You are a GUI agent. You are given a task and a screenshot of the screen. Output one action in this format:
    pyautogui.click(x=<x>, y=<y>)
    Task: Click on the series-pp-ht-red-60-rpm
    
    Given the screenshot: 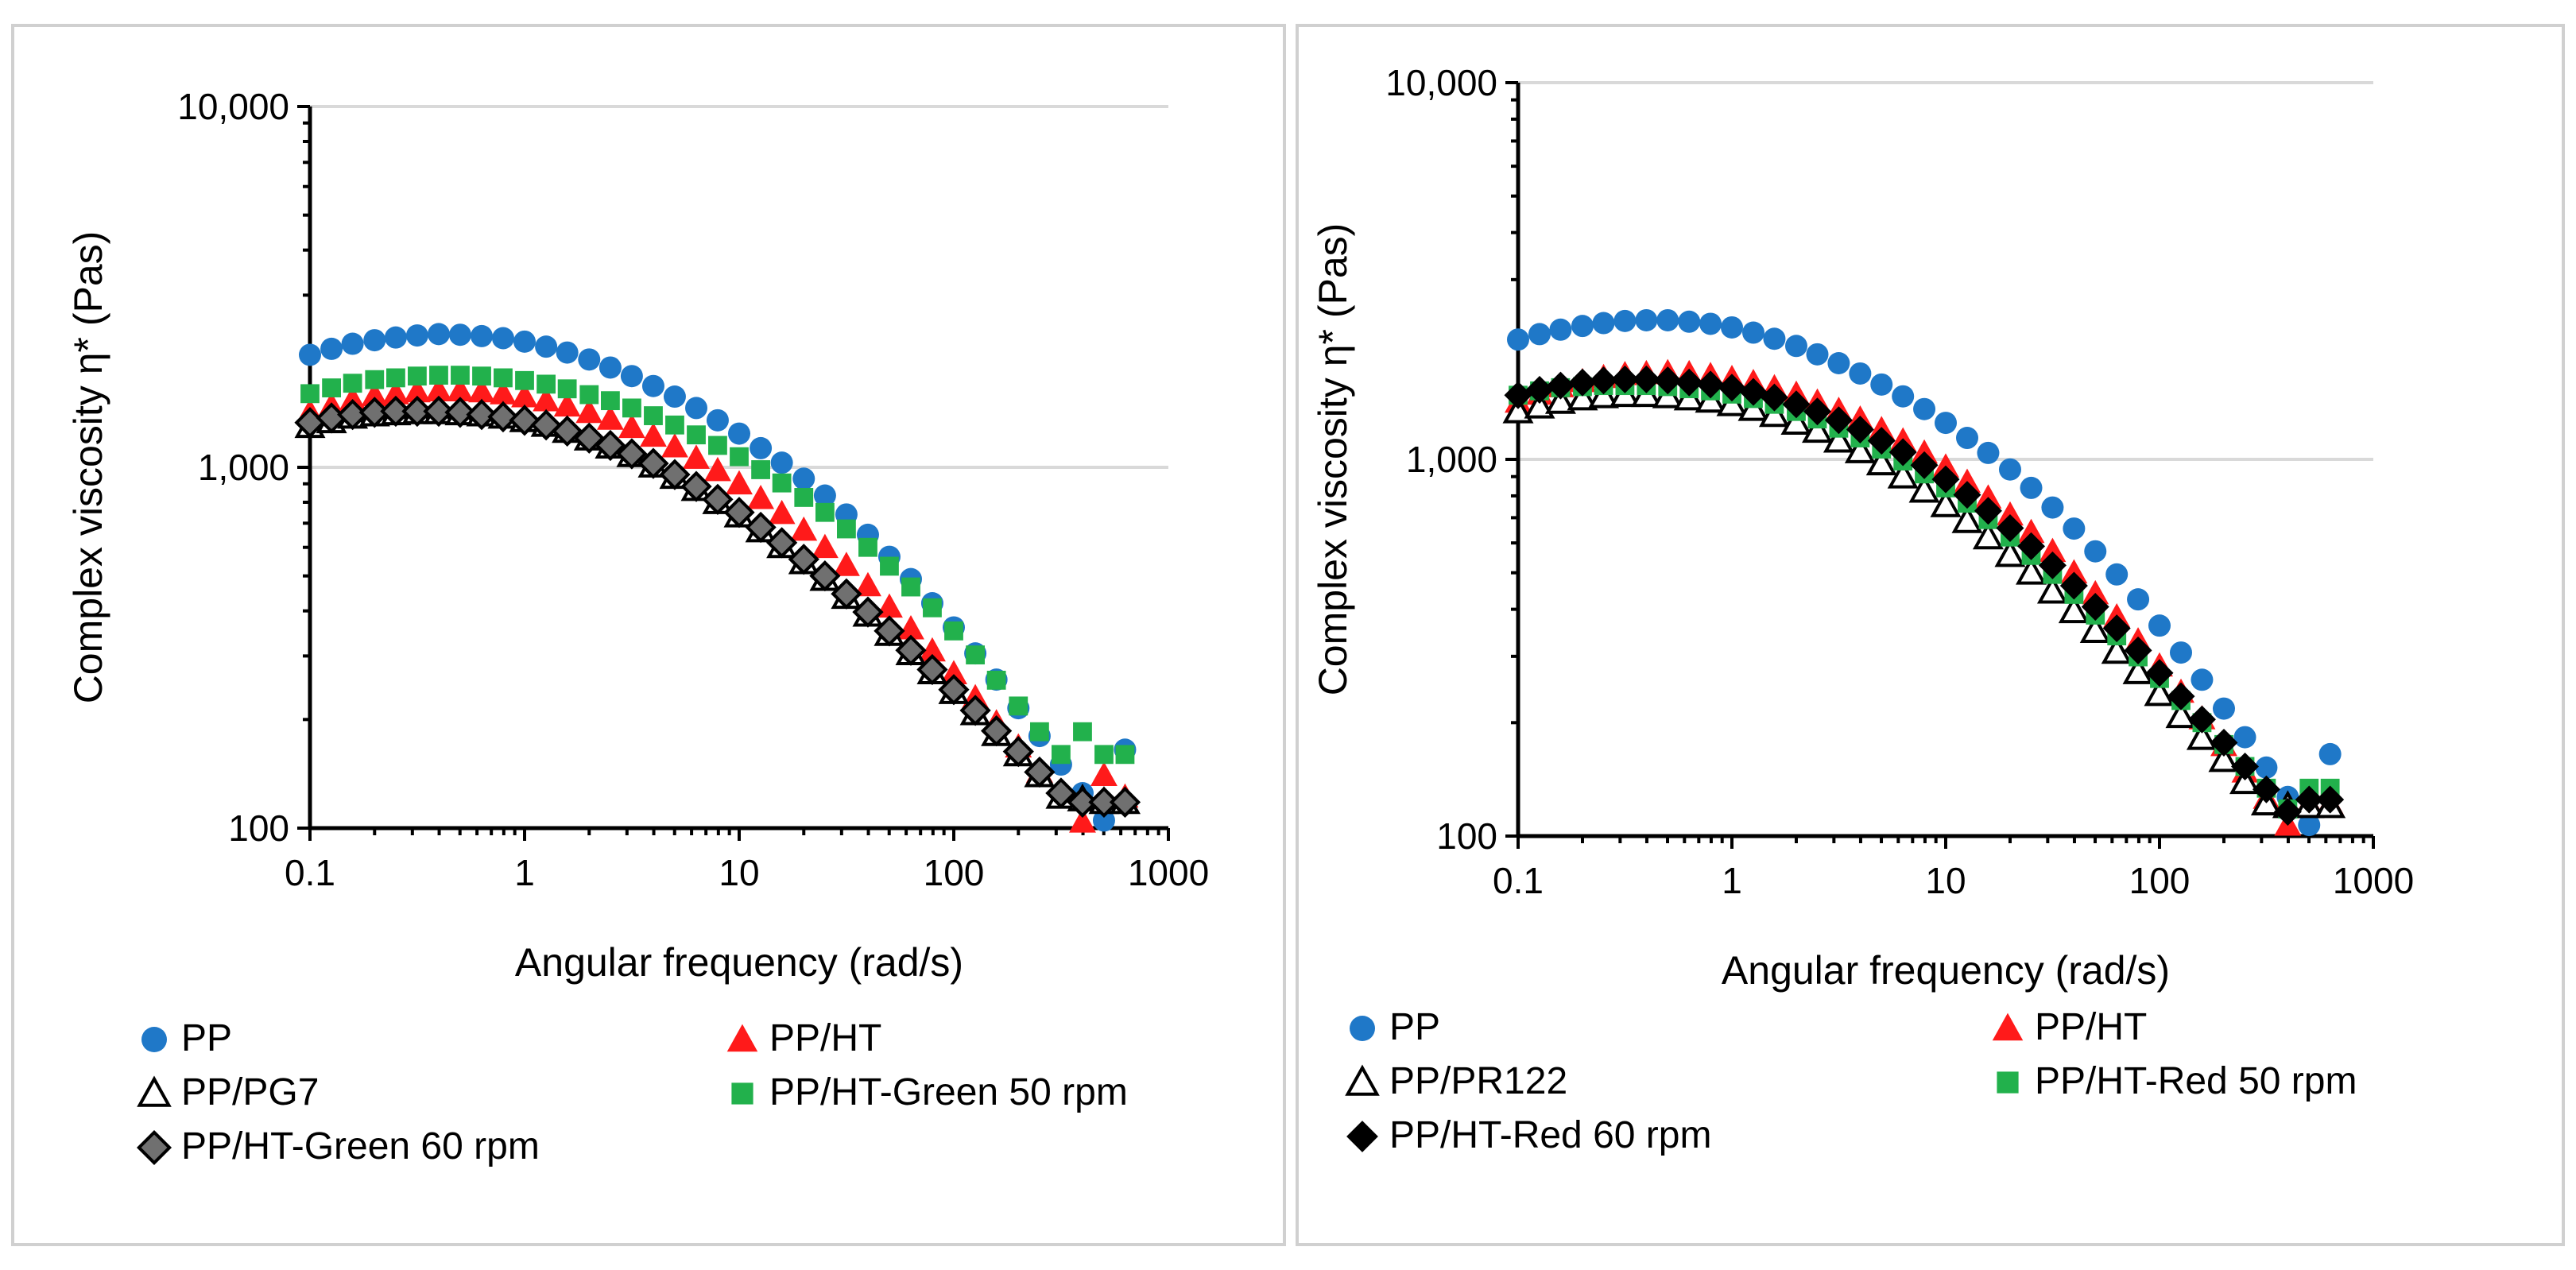 What is the action you would take?
    pyautogui.click(x=1924, y=595)
    